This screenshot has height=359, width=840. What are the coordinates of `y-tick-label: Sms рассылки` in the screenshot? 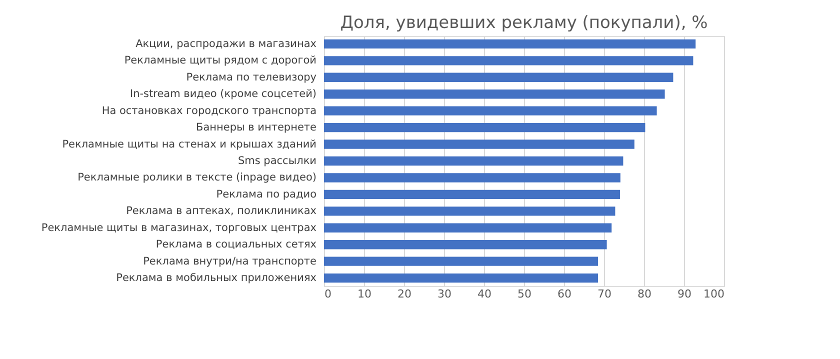 It's located at (277, 161).